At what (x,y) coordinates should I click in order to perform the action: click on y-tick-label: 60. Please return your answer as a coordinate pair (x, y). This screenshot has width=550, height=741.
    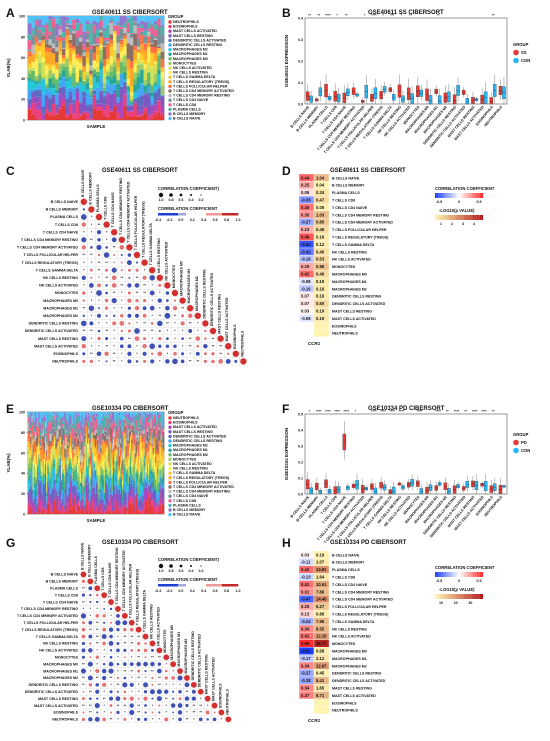
    Looking at the image, I should click on (23, 58).